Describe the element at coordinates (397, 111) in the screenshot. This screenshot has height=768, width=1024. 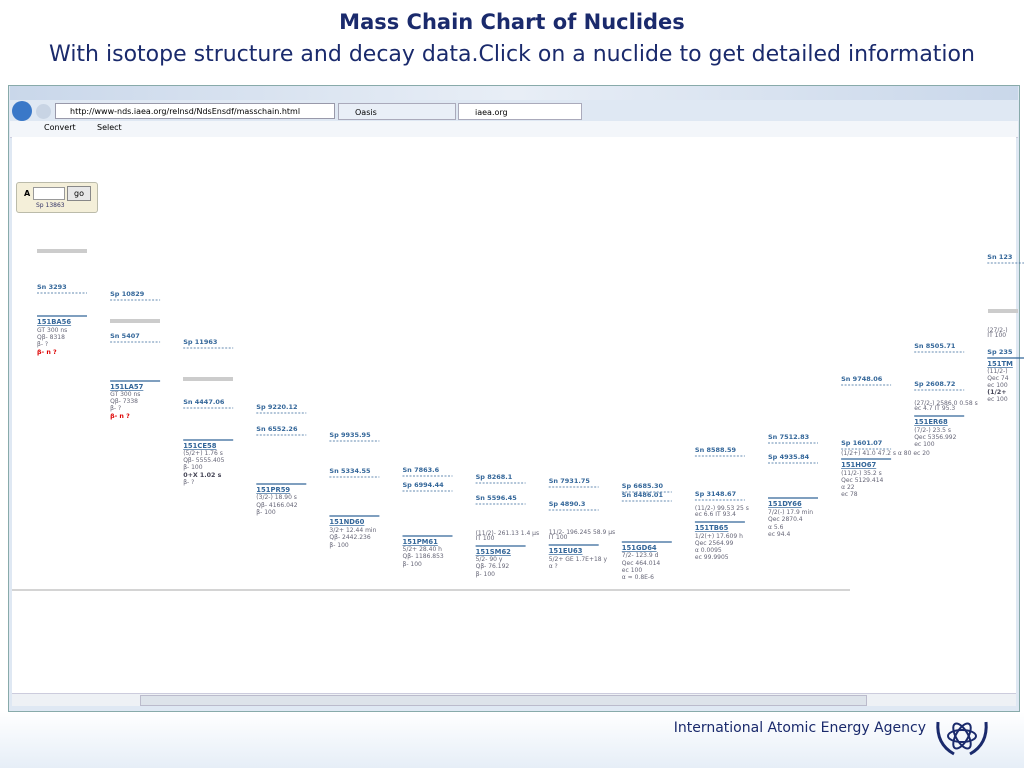
I see `tab: Oasis` at that location.